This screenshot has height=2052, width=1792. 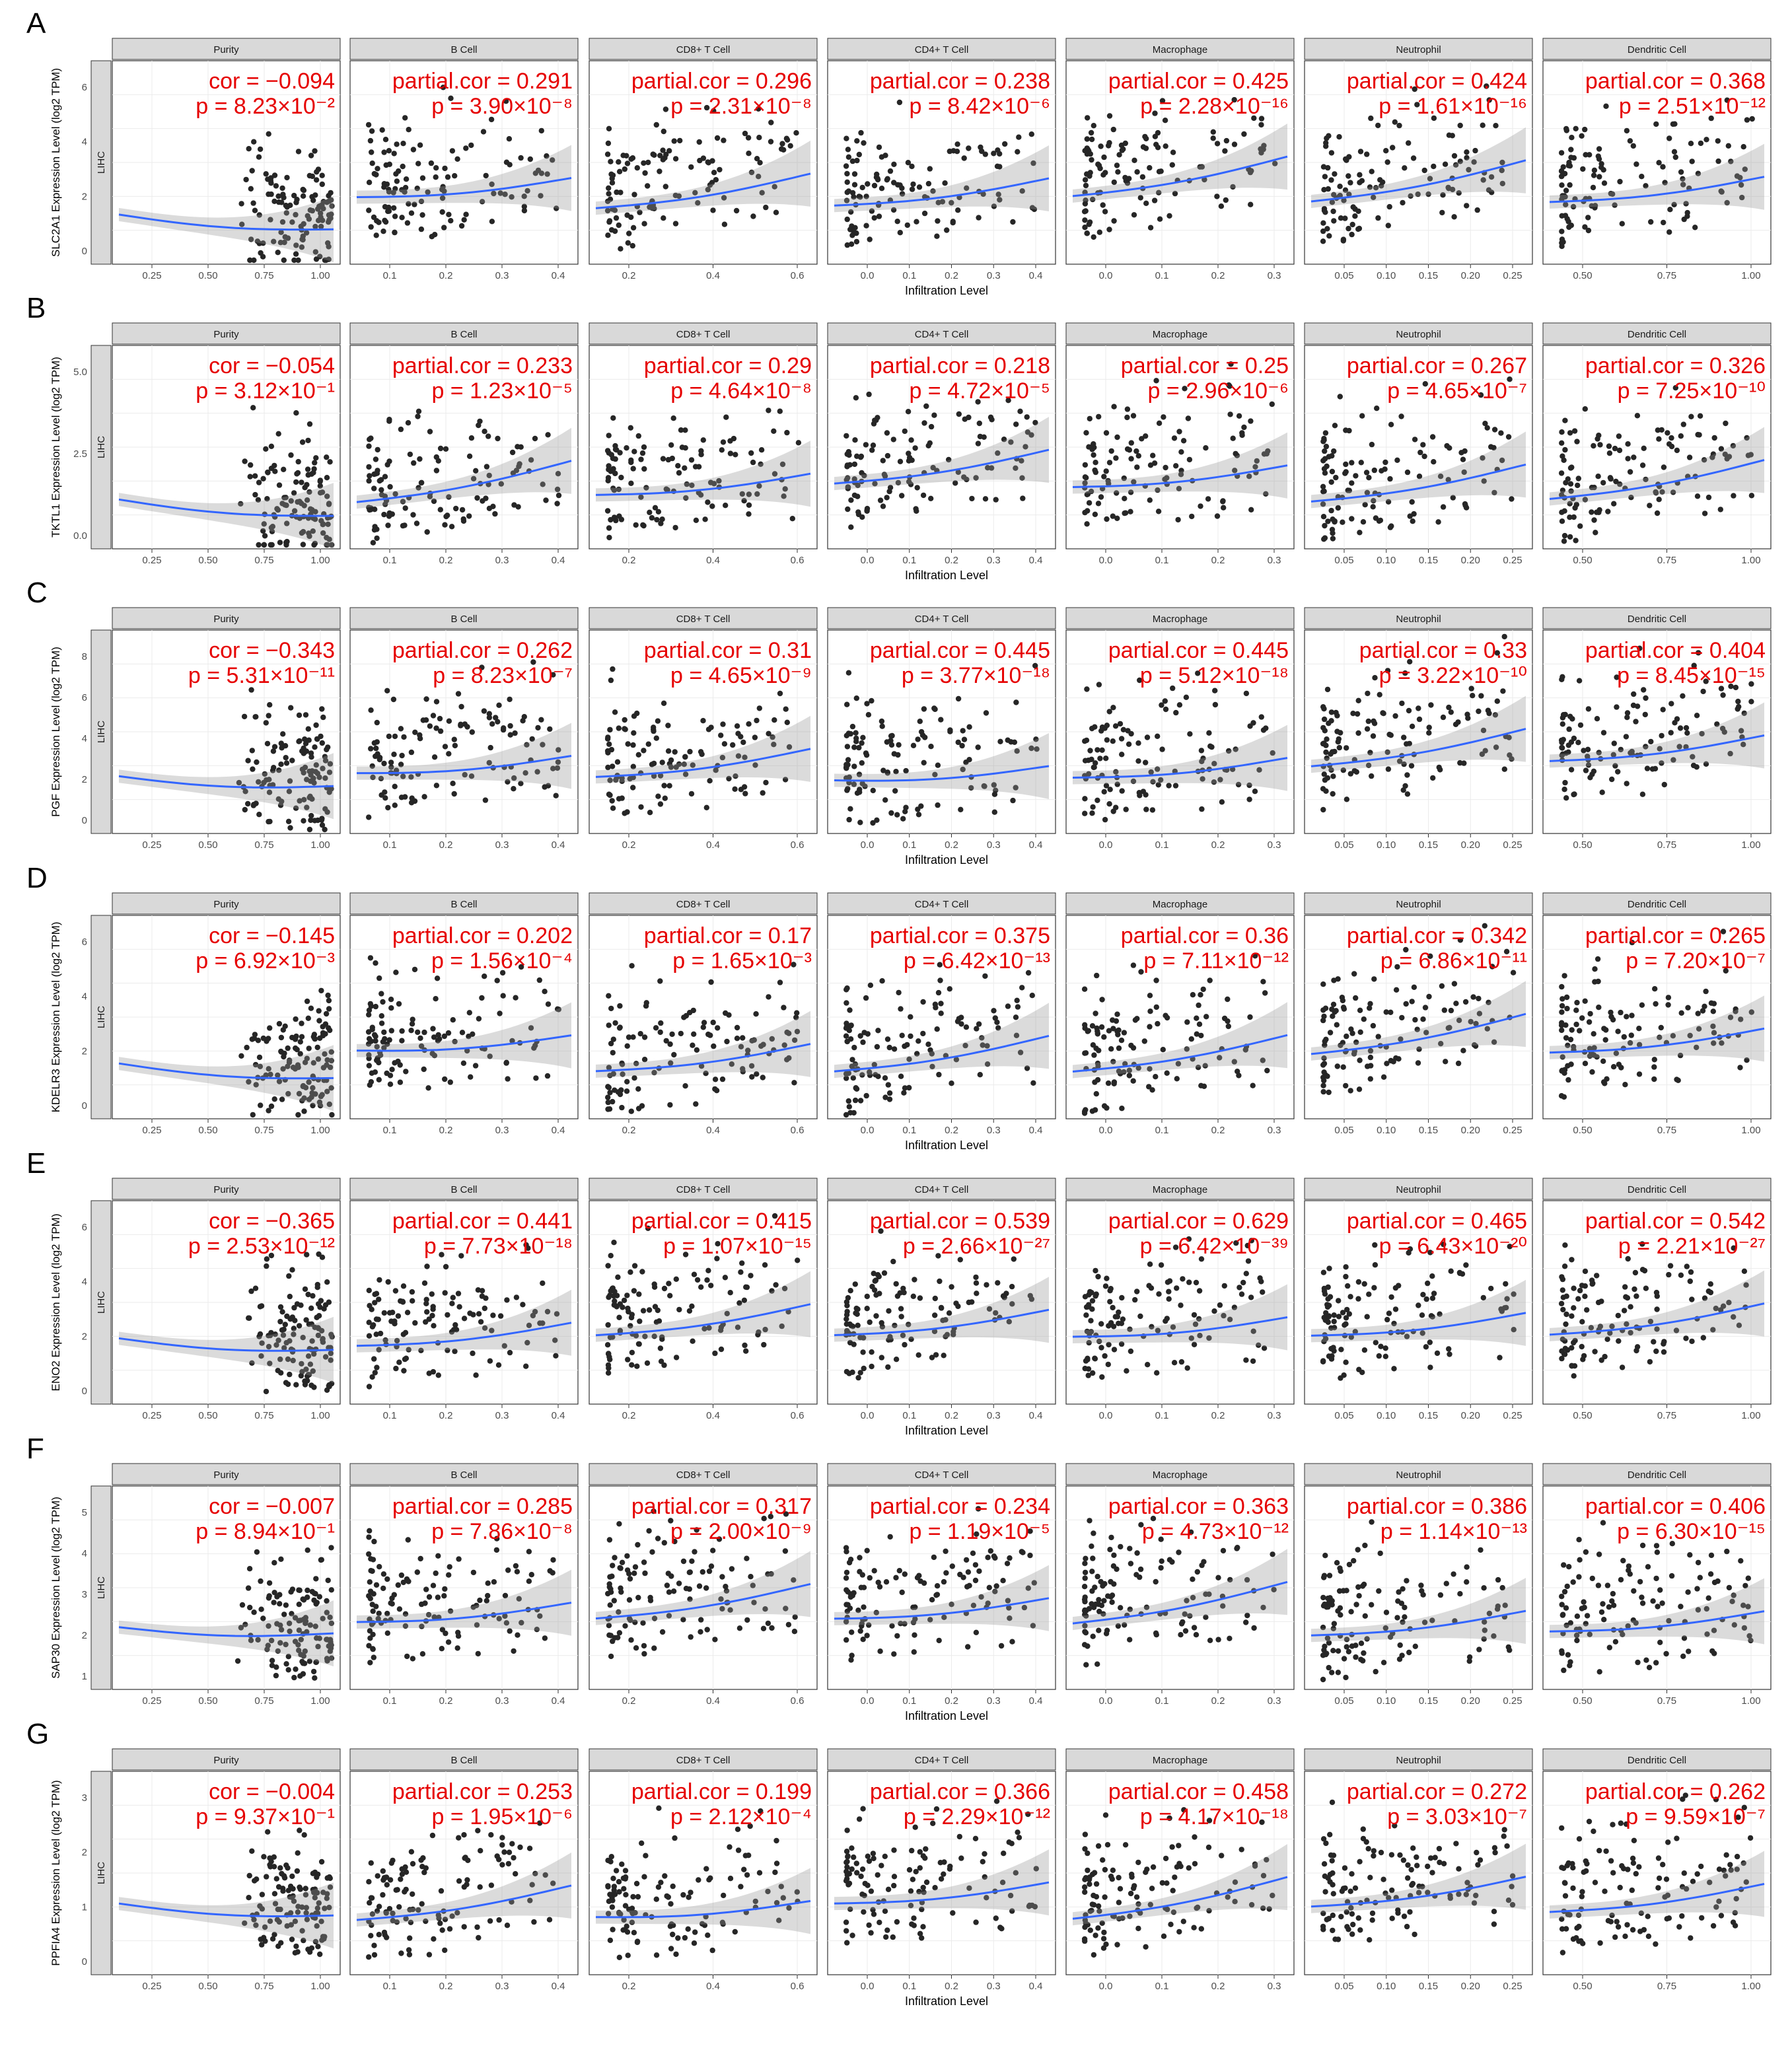 I want to click on panel-e-cd8-t-cell-xtick: 0.2, so click(x=629, y=1415).